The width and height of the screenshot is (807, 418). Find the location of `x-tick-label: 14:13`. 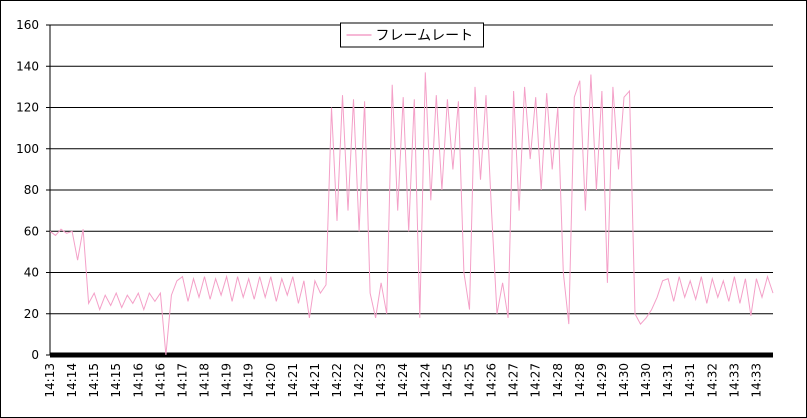

x-tick-label: 14:13 is located at coordinates (50, 380).